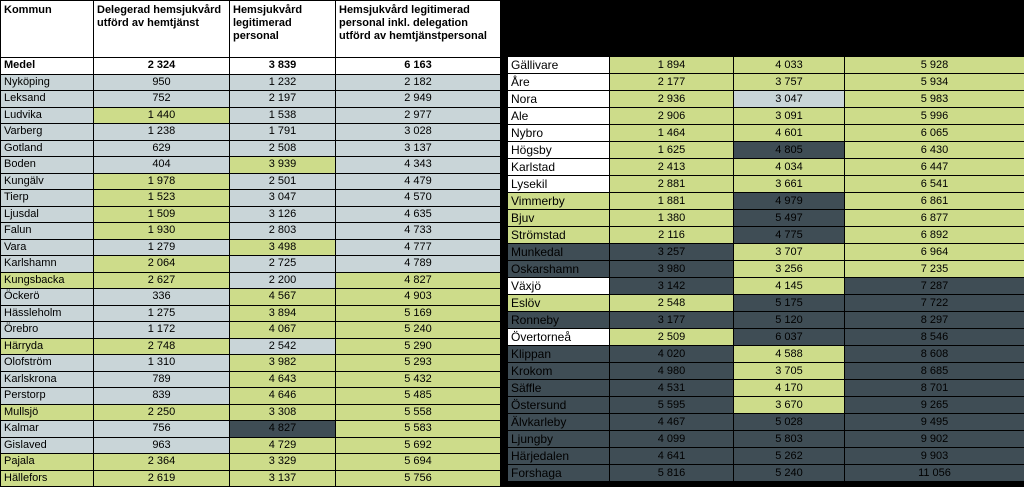 This screenshot has height=487, width=1024. Describe the element at coordinates (559, 252) in the screenshot. I see `kommun-cell: Munkedal` at that location.